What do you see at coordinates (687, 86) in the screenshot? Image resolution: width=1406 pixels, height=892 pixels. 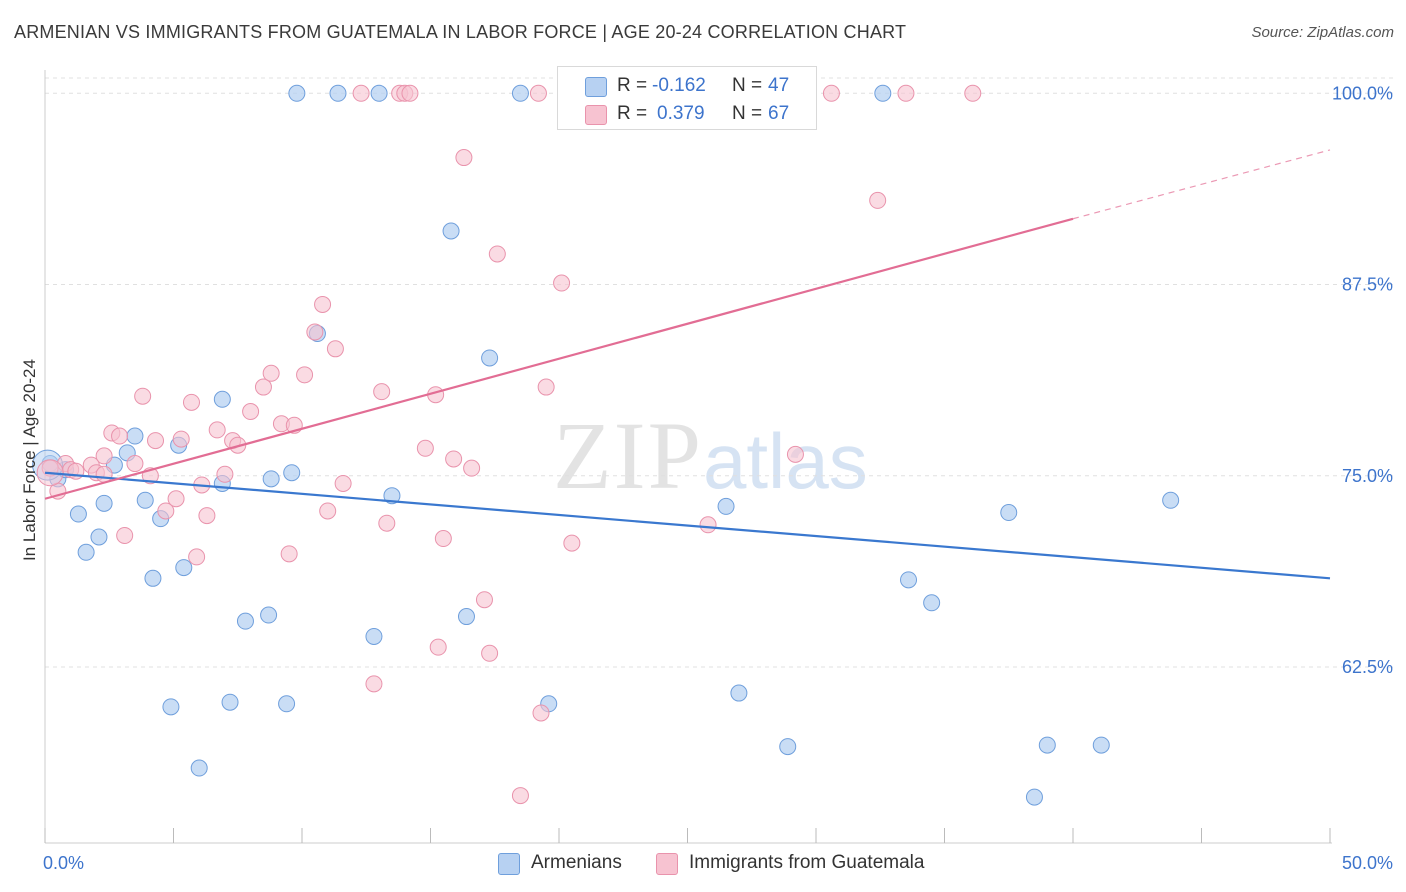 I see `legend-row-armenians: R = -0.162 N = 47` at bounding box center [687, 86].